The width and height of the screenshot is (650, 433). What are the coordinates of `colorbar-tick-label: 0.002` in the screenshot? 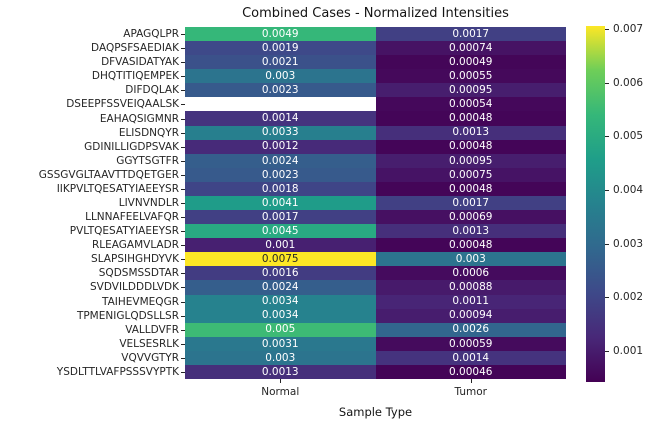 It's located at (628, 297).